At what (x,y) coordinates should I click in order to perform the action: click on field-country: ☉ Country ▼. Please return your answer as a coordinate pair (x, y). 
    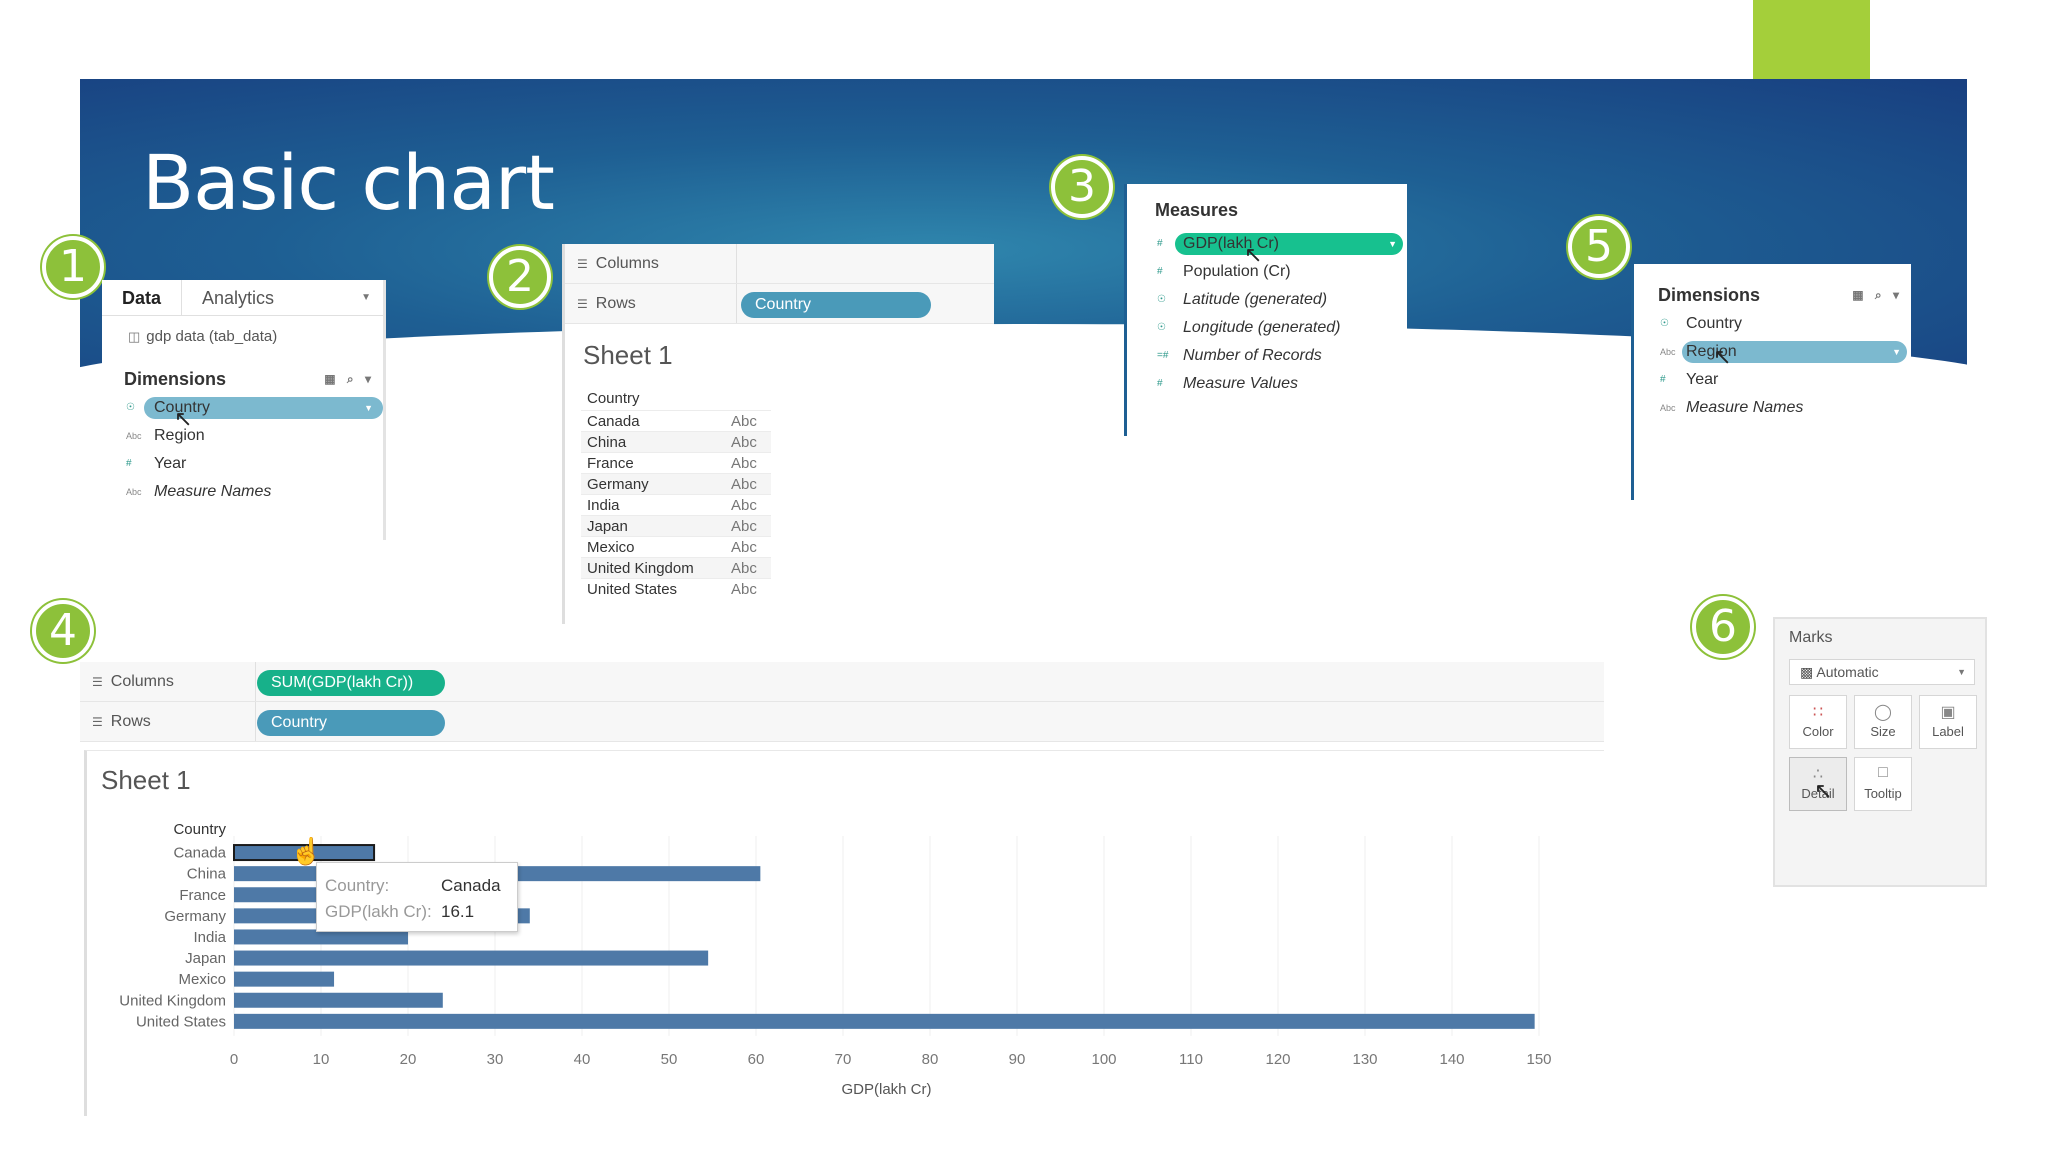
    Looking at the image, I should click on (242, 408).